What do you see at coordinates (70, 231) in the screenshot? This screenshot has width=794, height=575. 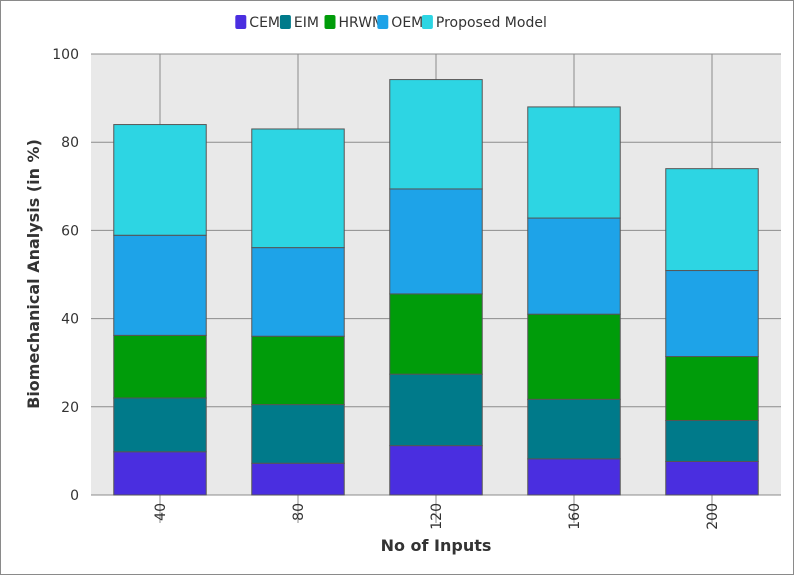 I see `y-tick-label: 60` at bounding box center [70, 231].